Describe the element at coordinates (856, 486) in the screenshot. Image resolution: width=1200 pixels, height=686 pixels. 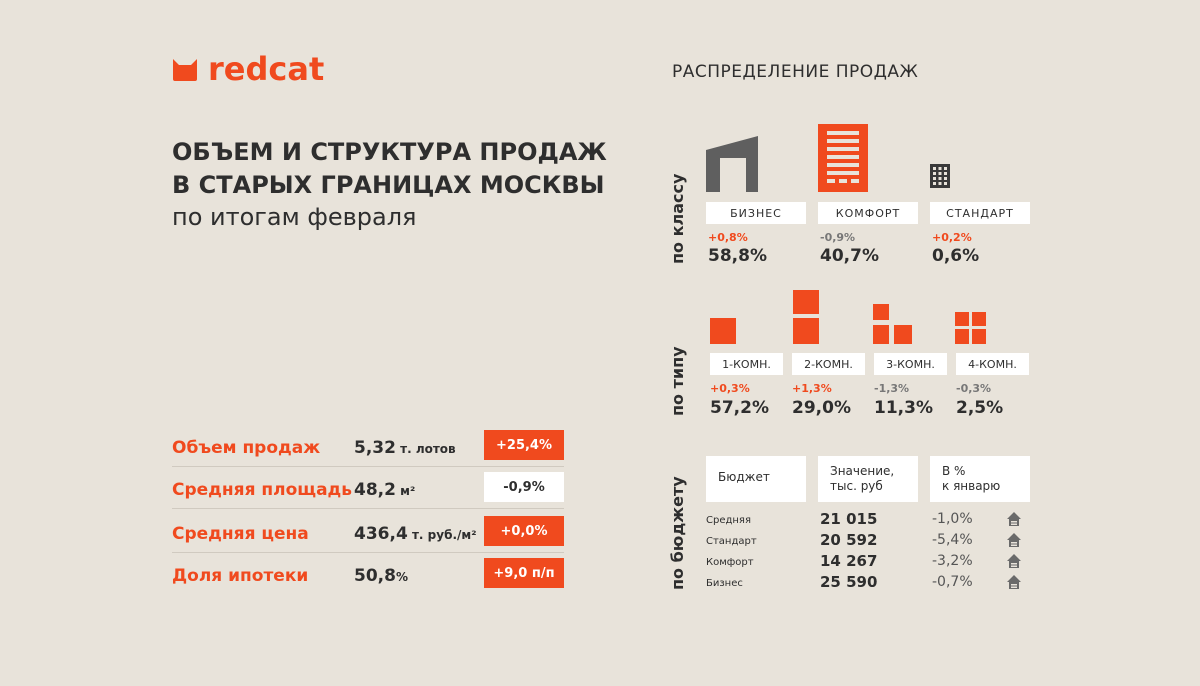
I see `header-text: тыс. руб` at that location.